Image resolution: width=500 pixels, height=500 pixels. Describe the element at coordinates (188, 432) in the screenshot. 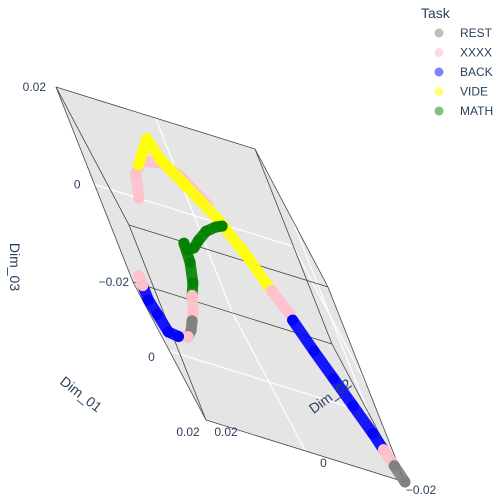

I see `x-tick-label: 0.02` at that location.